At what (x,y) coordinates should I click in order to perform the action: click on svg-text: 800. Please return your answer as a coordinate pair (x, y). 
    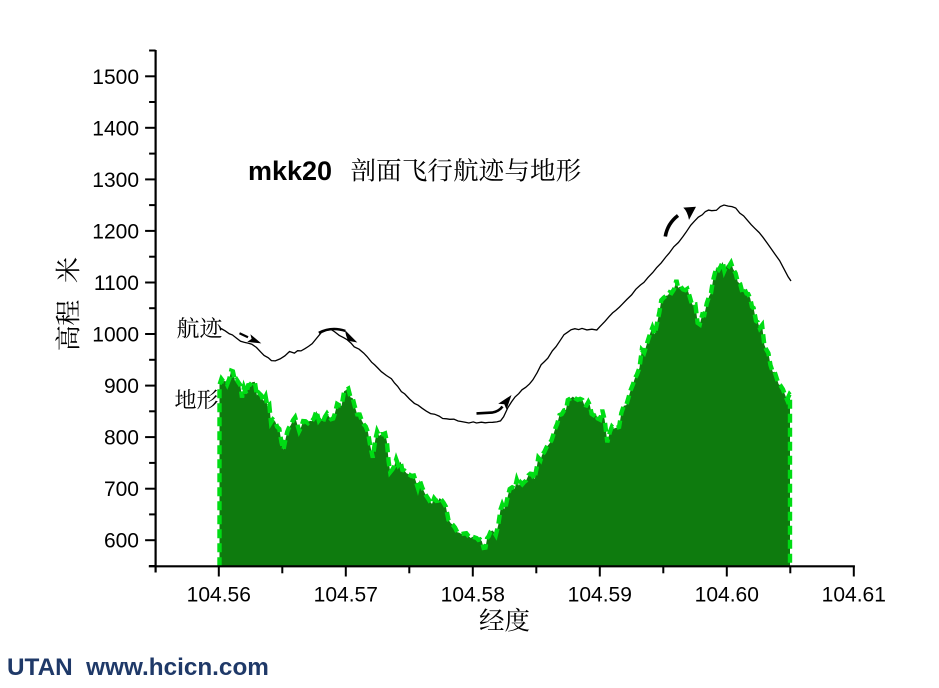
    Looking at the image, I should click on (121, 438).